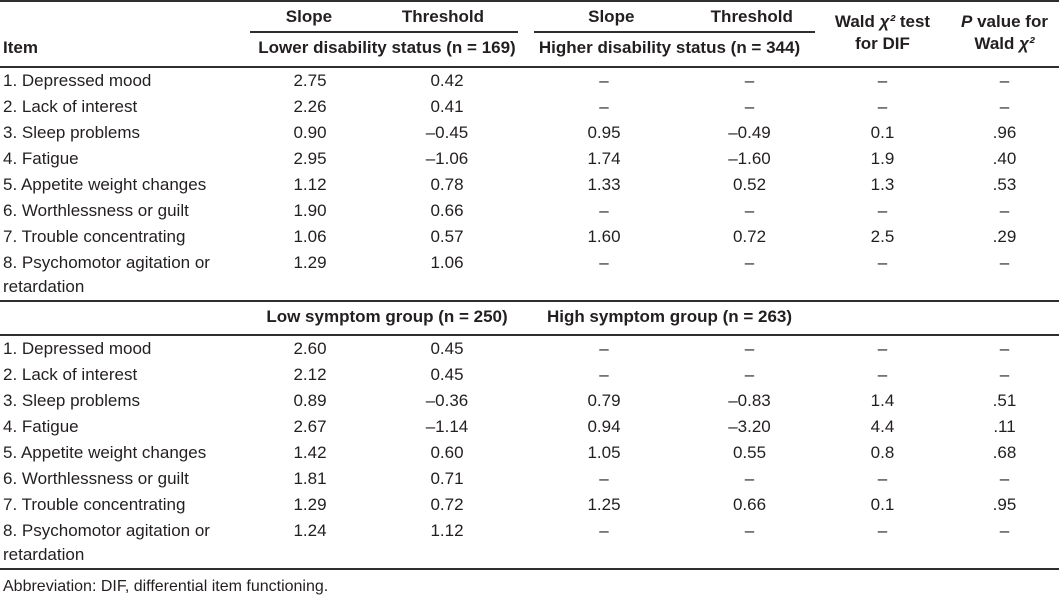  I want to click on table-row: 2. Lack of interest 2.26 0.41 – – – –, so click(529, 107).